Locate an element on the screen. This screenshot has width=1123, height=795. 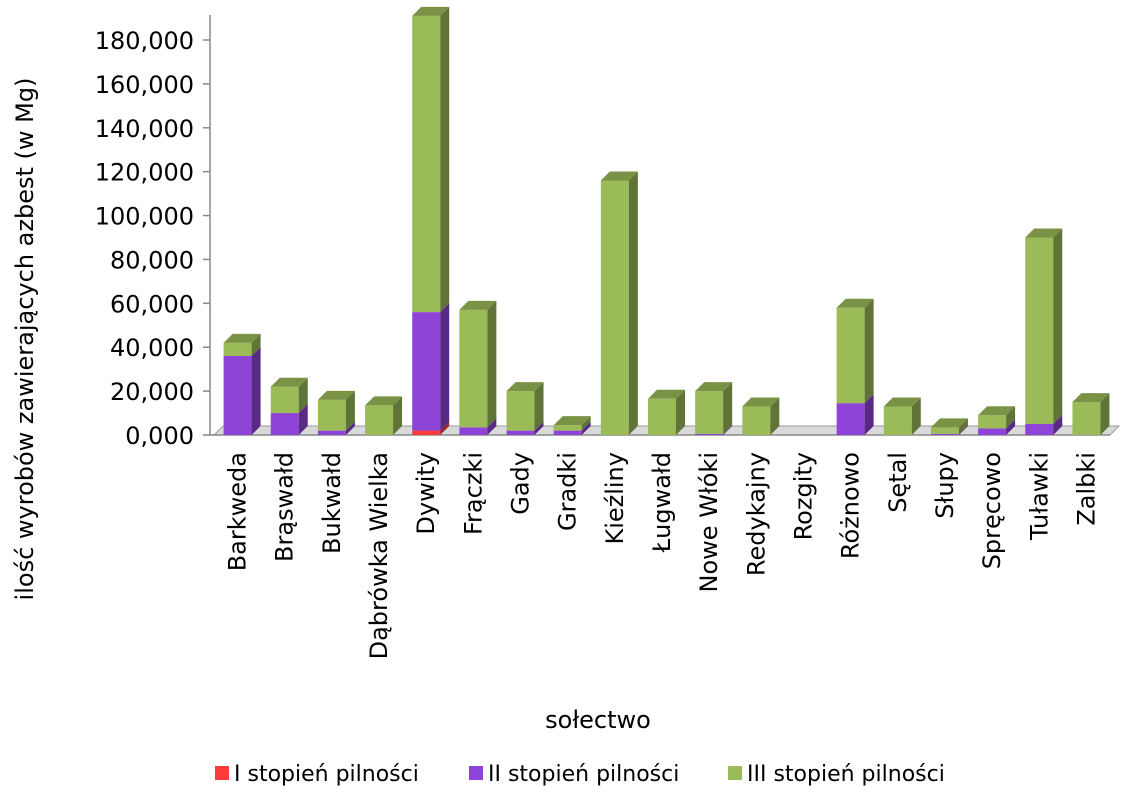
x-tick-label: Słupy is located at coordinates (945, 485).